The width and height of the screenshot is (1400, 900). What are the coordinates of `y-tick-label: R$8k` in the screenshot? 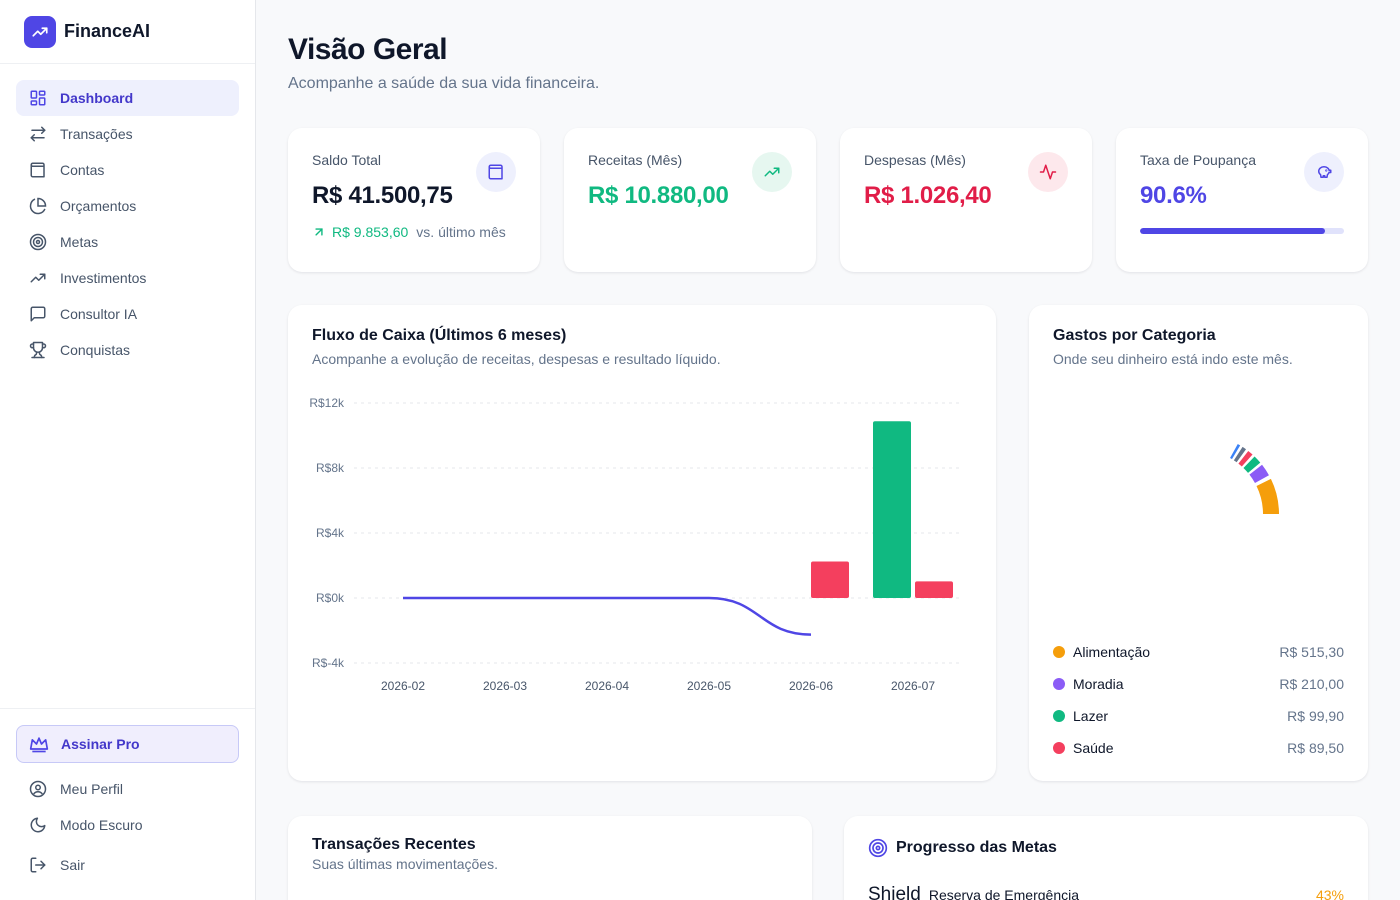 It's located at (330, 468).